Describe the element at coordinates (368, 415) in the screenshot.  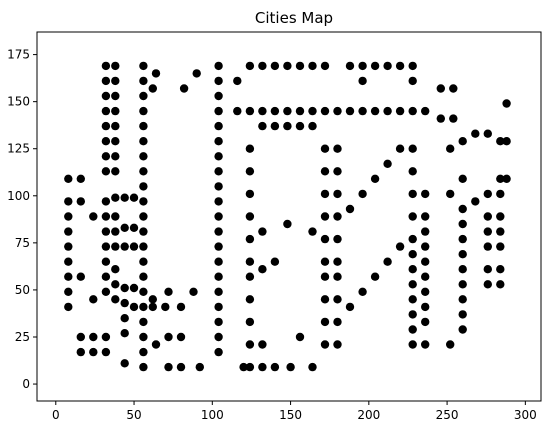
I see `x-tick-label: 200` at that location.